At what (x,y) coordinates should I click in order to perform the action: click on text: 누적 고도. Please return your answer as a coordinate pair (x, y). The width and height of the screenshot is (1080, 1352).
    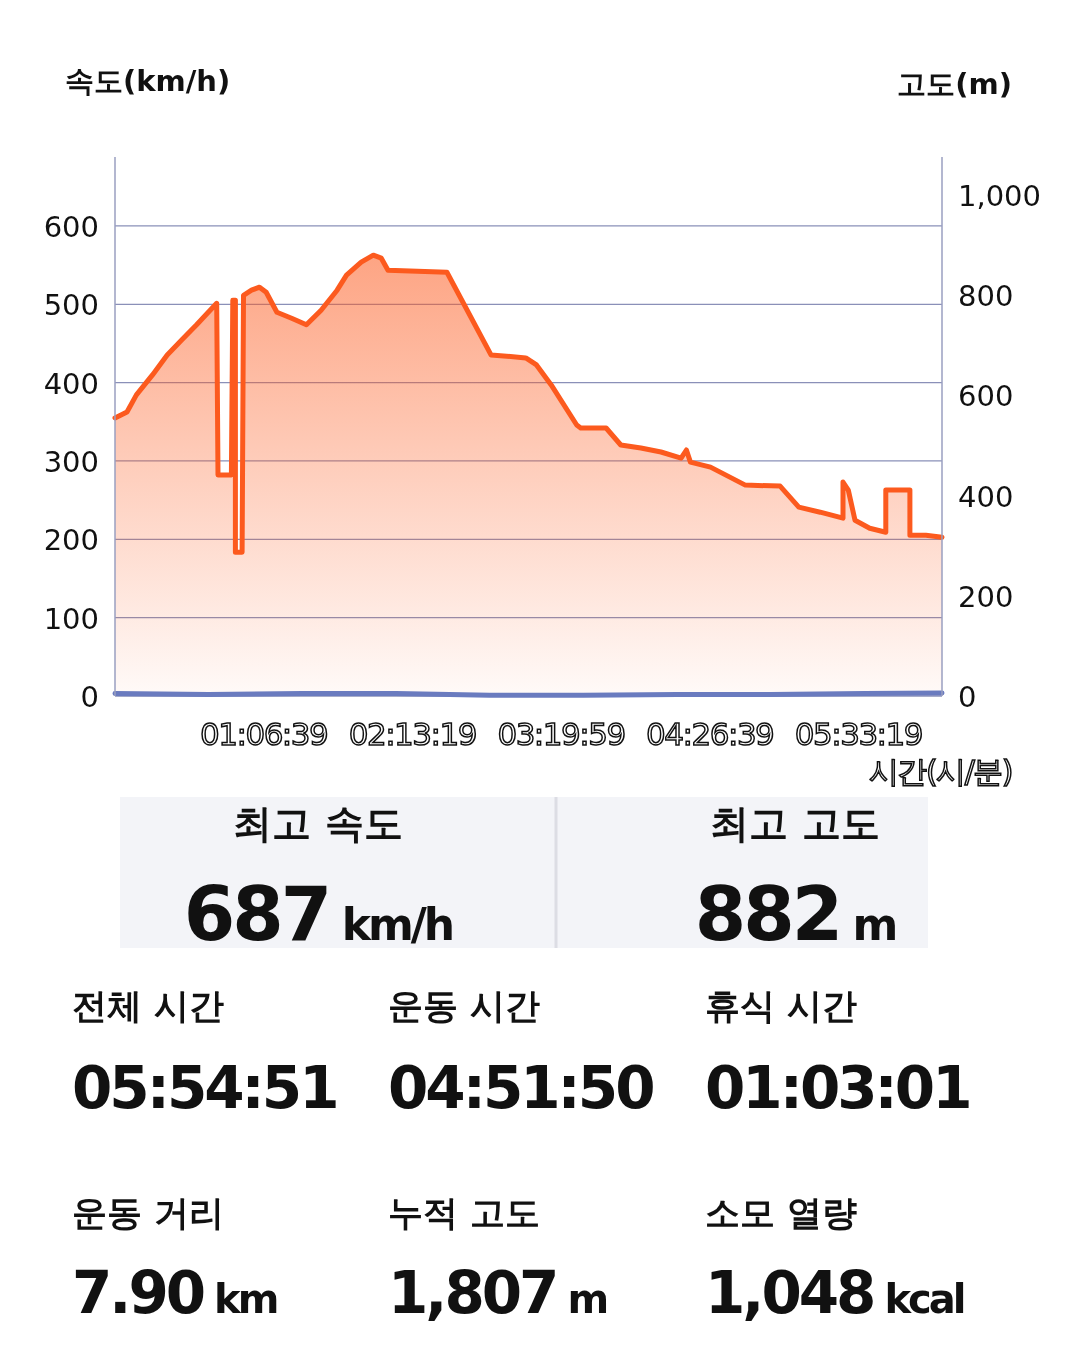
    Looking at the image, I should click on (464, 1213).